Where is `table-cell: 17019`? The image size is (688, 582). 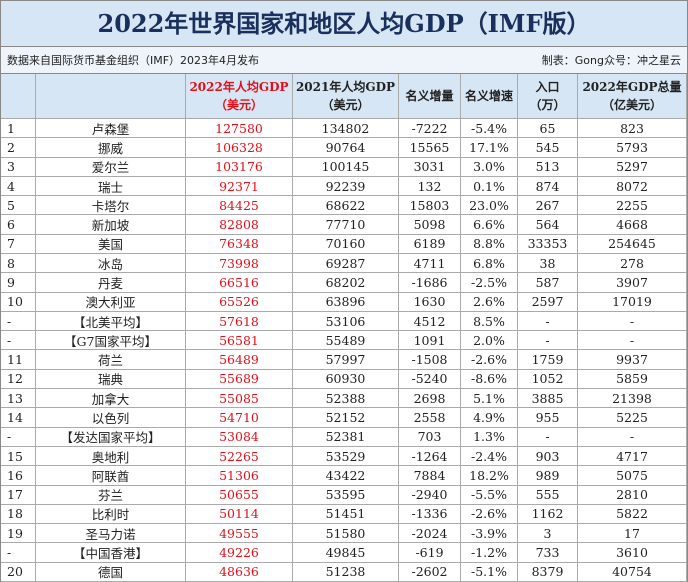
table-cell: 17019 is located at coordinates (632, 302).